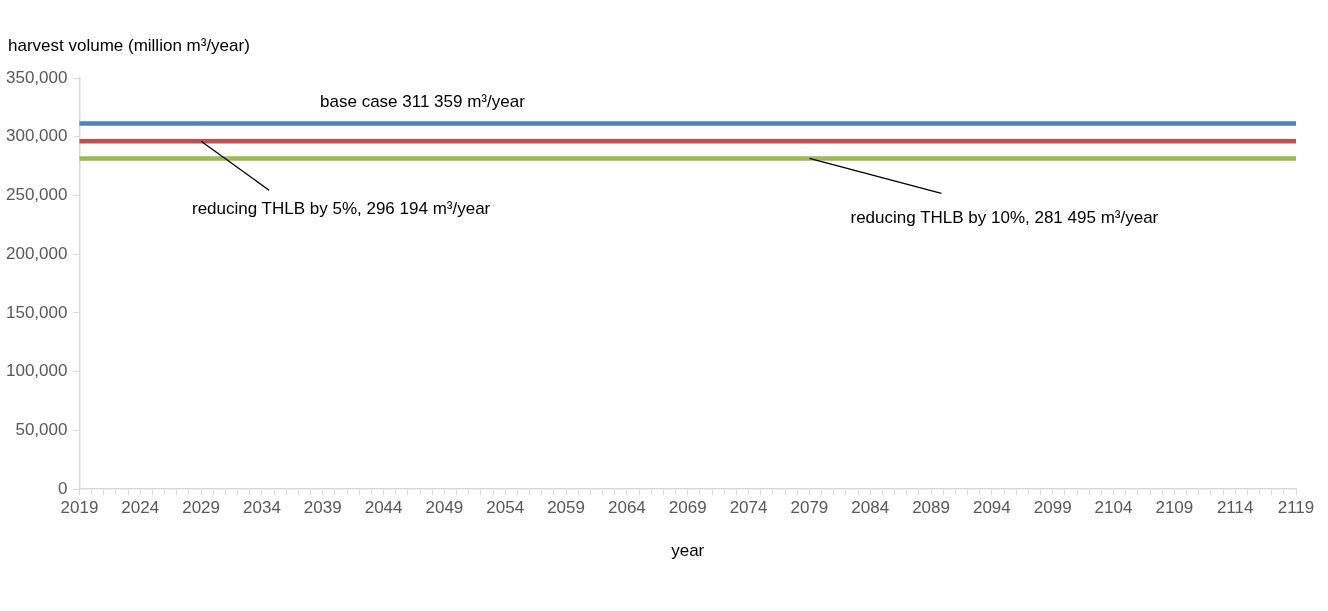 Image resolution: width=1328 pixels, height=611 pixels. Describe the element at coordinates (129, 46) in the screenshot. I see `y-axis-title: harvest volume (million m³/year)` at that location.